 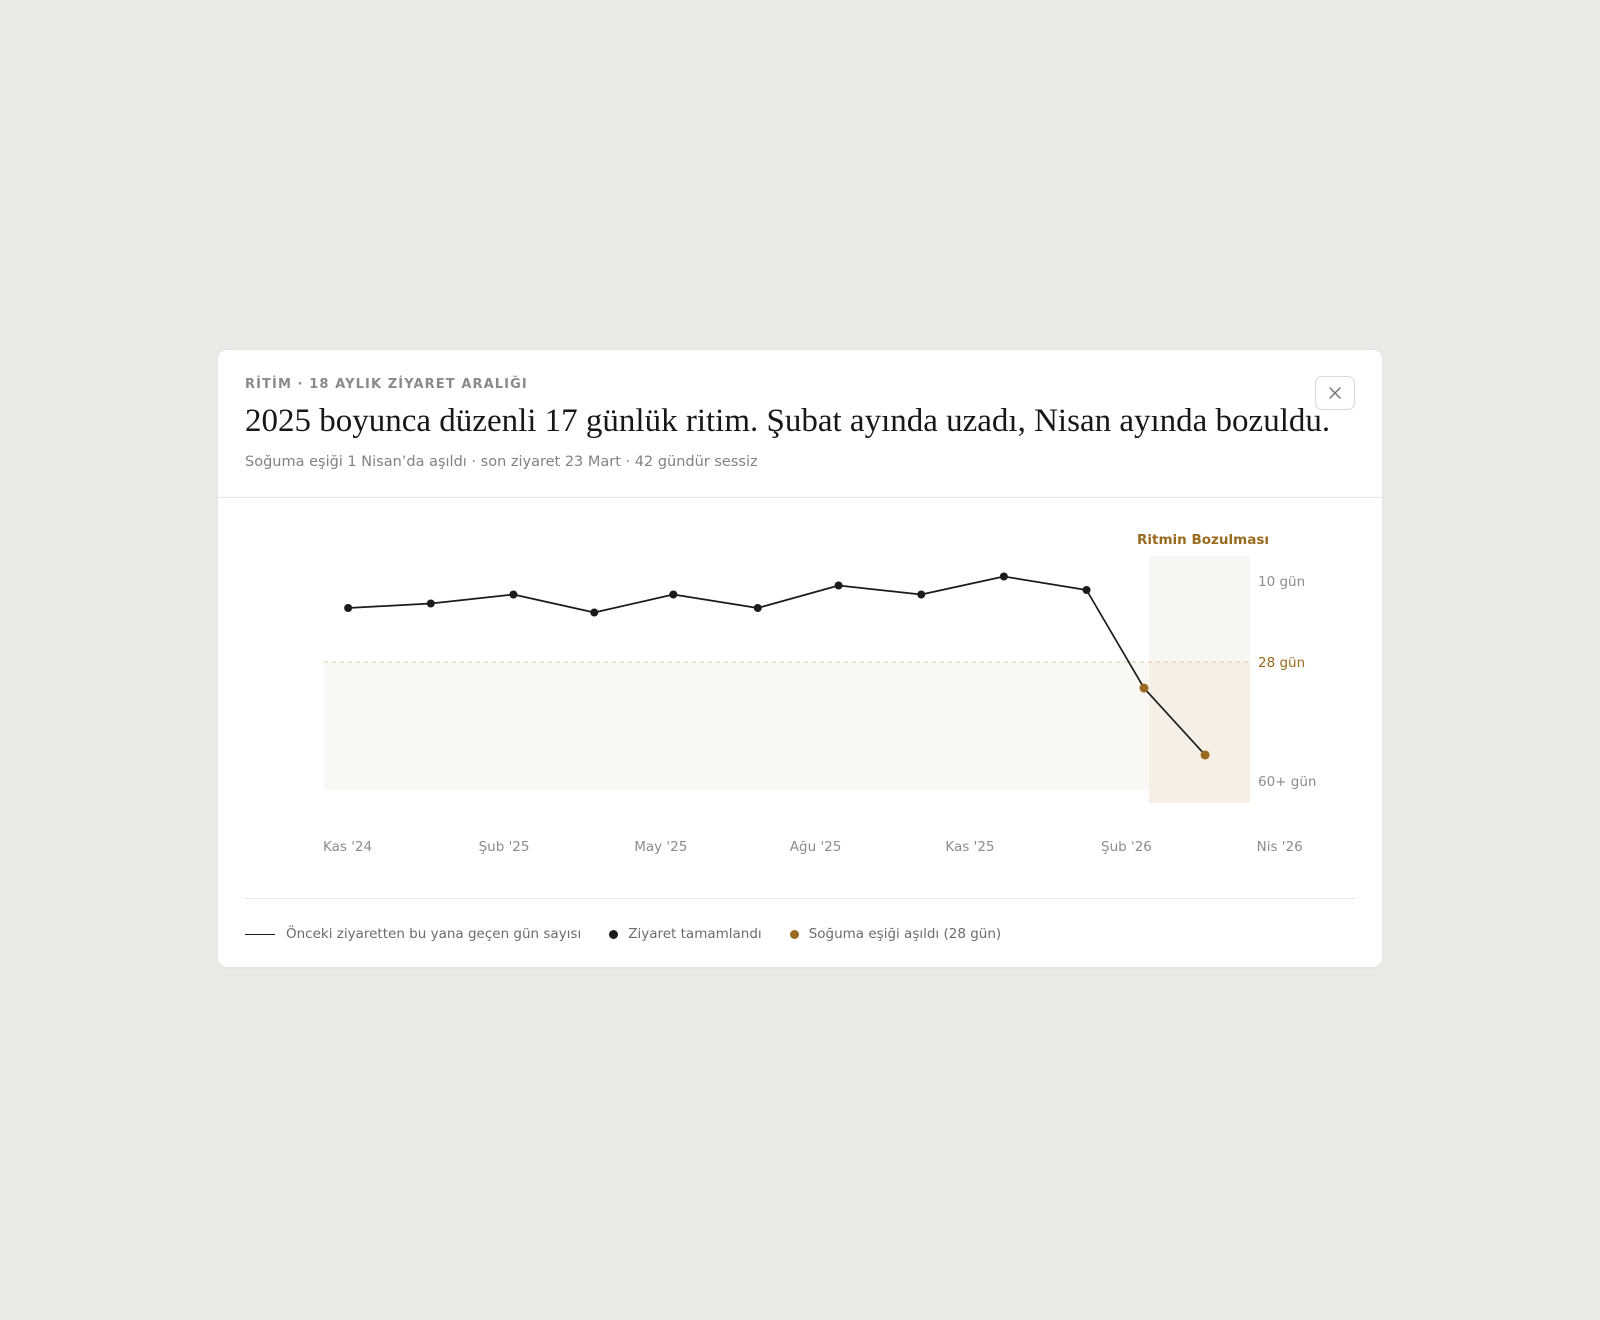 I want to click on x-tick-label: Ağu '25, so click(x=816, y=847).